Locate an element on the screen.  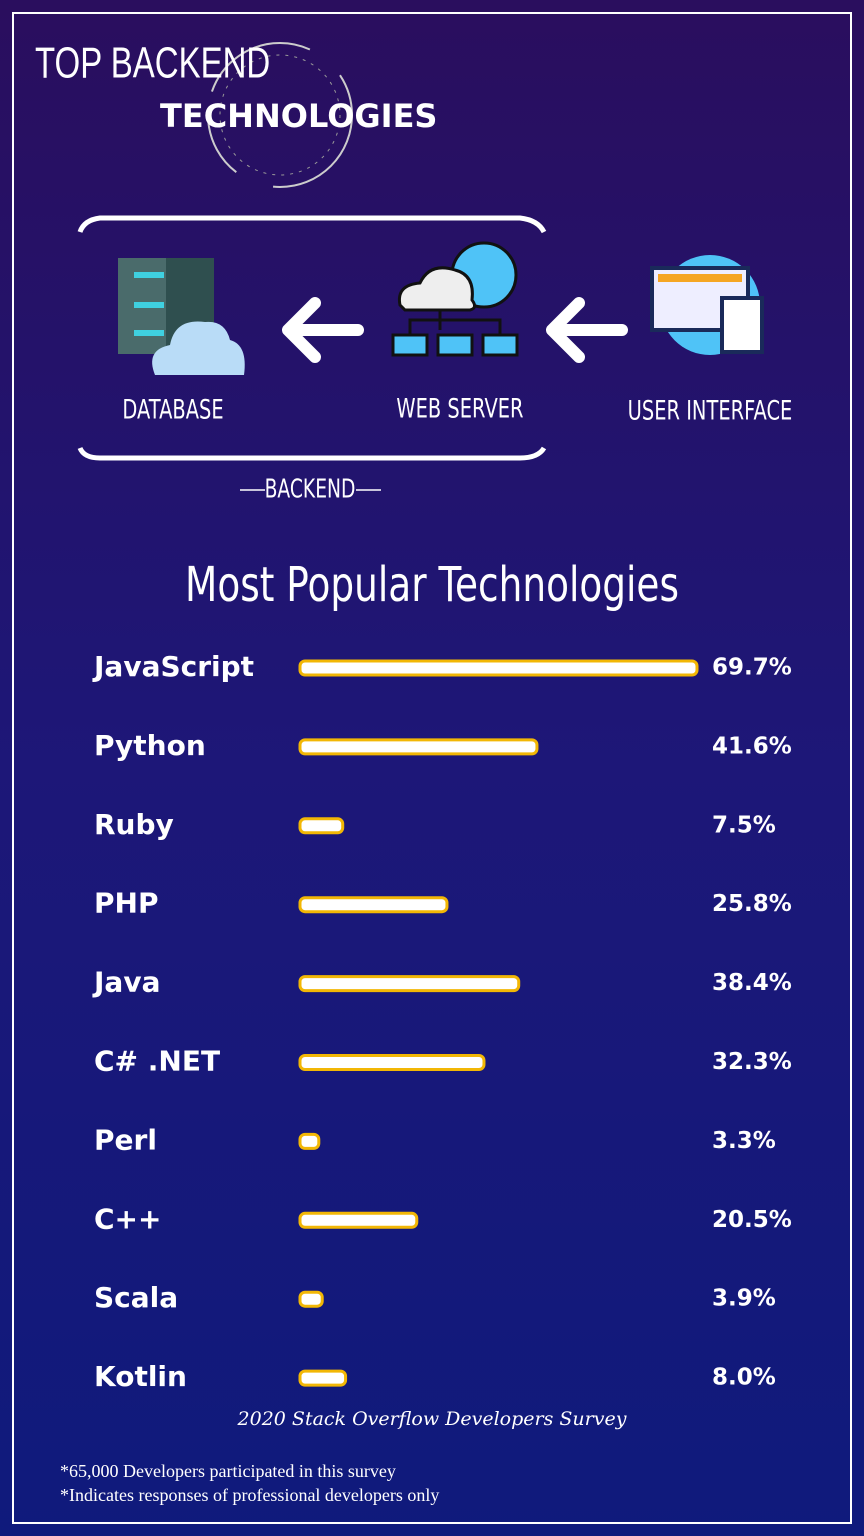
header-bar is located at coordinates (700, 278).